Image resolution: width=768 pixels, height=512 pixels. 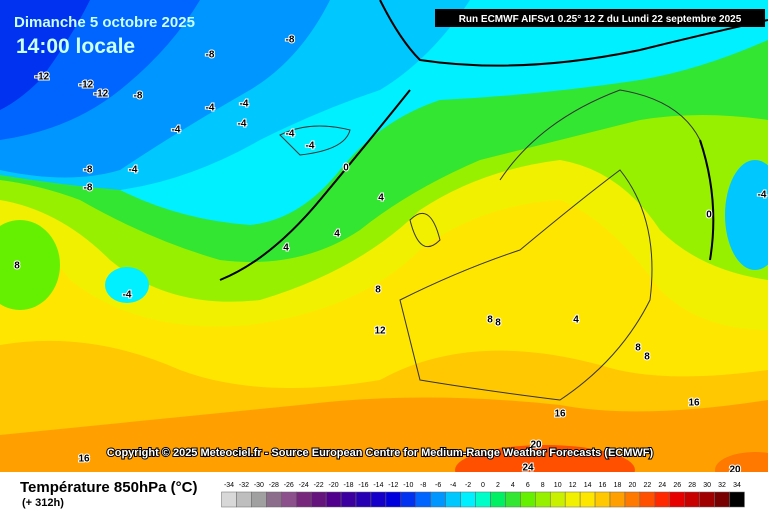 What do you see at coordinates (229, 485) in the screenshot?
I see `colorbar-tick-label: -34` at bounding box center [229, 485].